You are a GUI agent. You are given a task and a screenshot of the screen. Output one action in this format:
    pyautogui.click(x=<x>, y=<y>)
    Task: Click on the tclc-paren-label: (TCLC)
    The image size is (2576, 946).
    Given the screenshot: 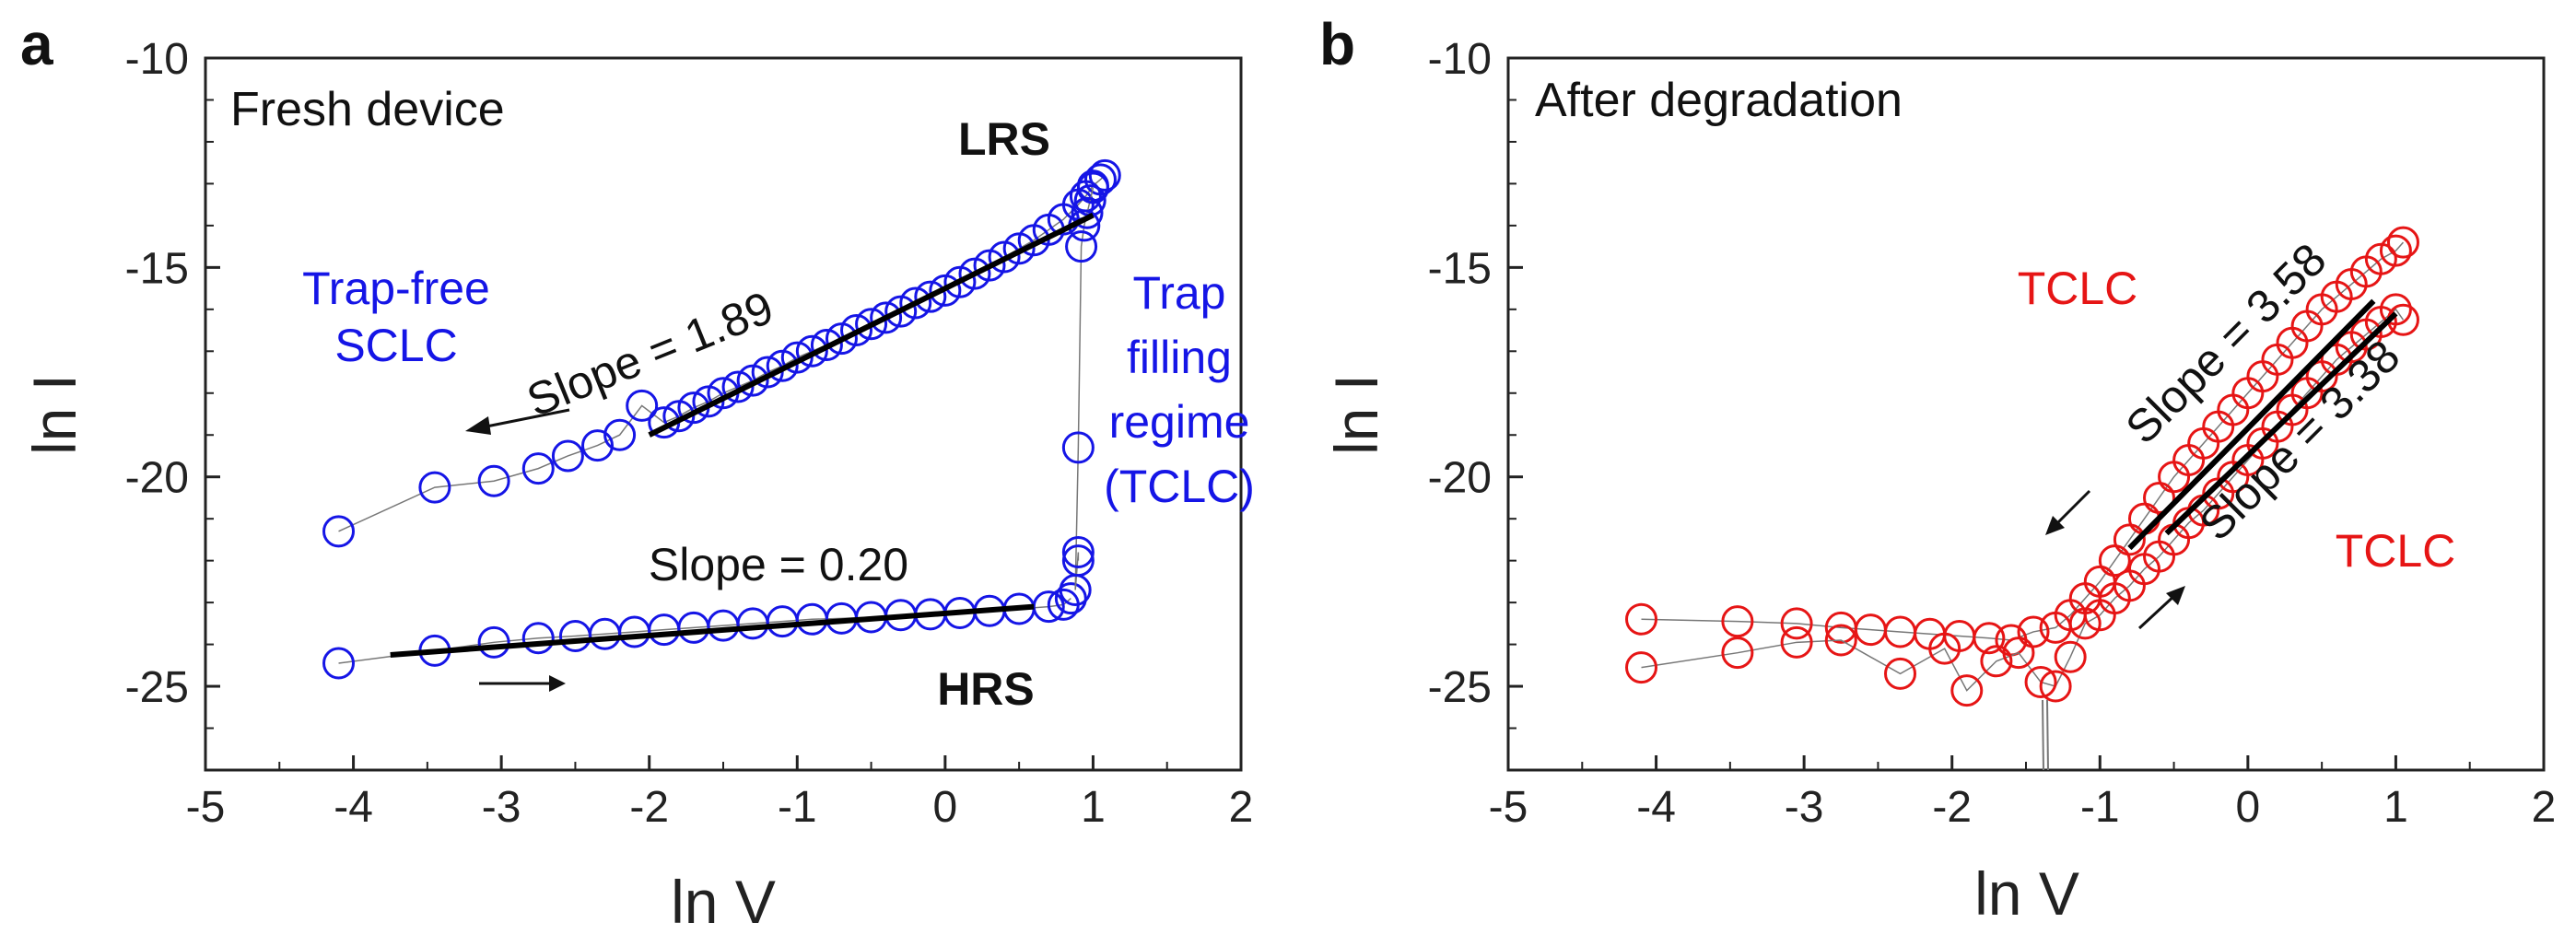 What is the action you would take?
    pyautogui.click(x=1179, y=486)
    